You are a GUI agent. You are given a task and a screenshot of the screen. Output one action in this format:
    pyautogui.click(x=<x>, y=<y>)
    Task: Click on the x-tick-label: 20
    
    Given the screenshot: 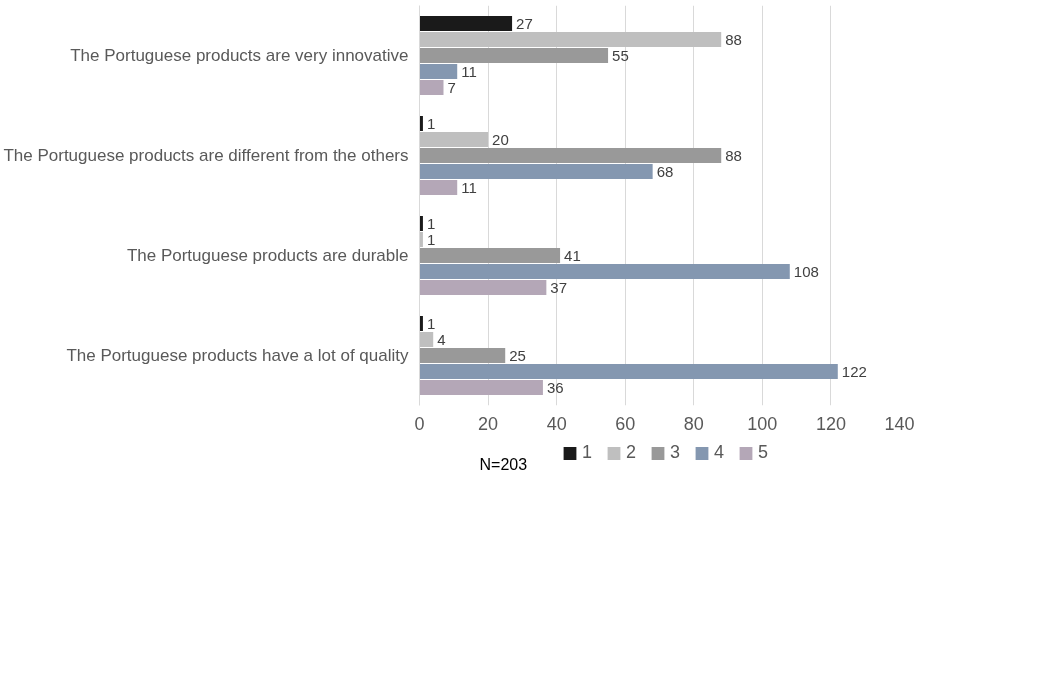 What is the action you would take?
    pyautogui.click(x=488, y=423)
    